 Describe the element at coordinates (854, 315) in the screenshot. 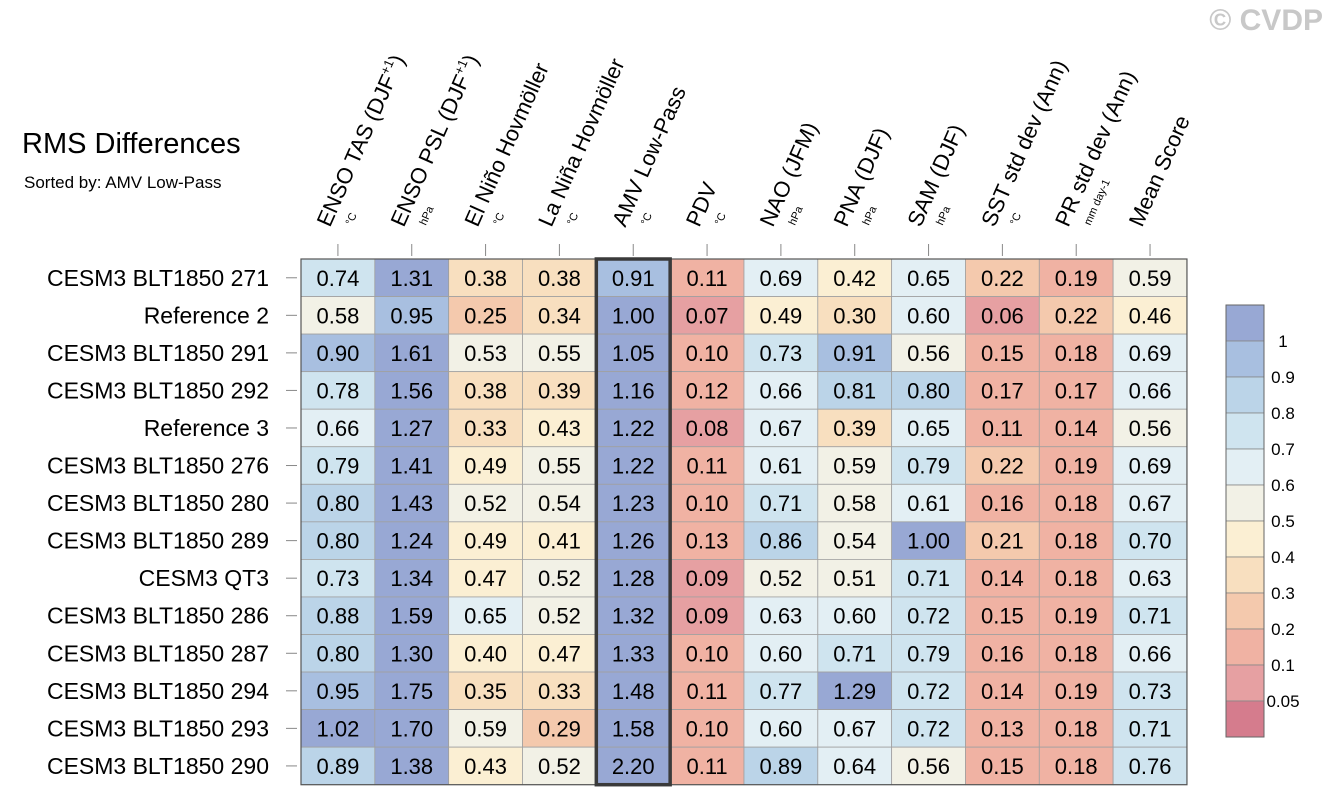

I see `cell-value: 0.30` at that location.